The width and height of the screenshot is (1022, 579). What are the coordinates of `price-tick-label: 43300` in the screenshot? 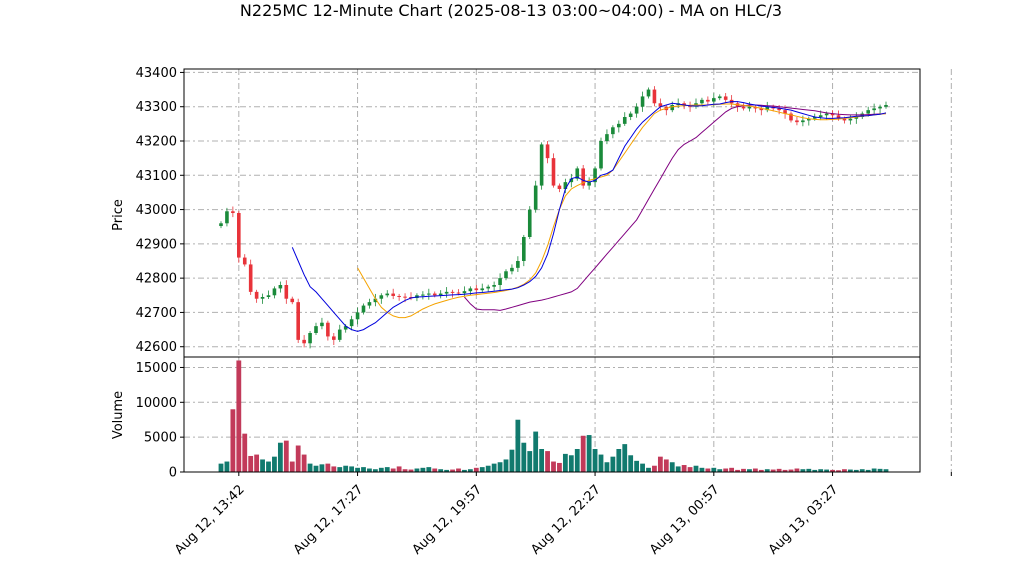 It's located at (156, 107).